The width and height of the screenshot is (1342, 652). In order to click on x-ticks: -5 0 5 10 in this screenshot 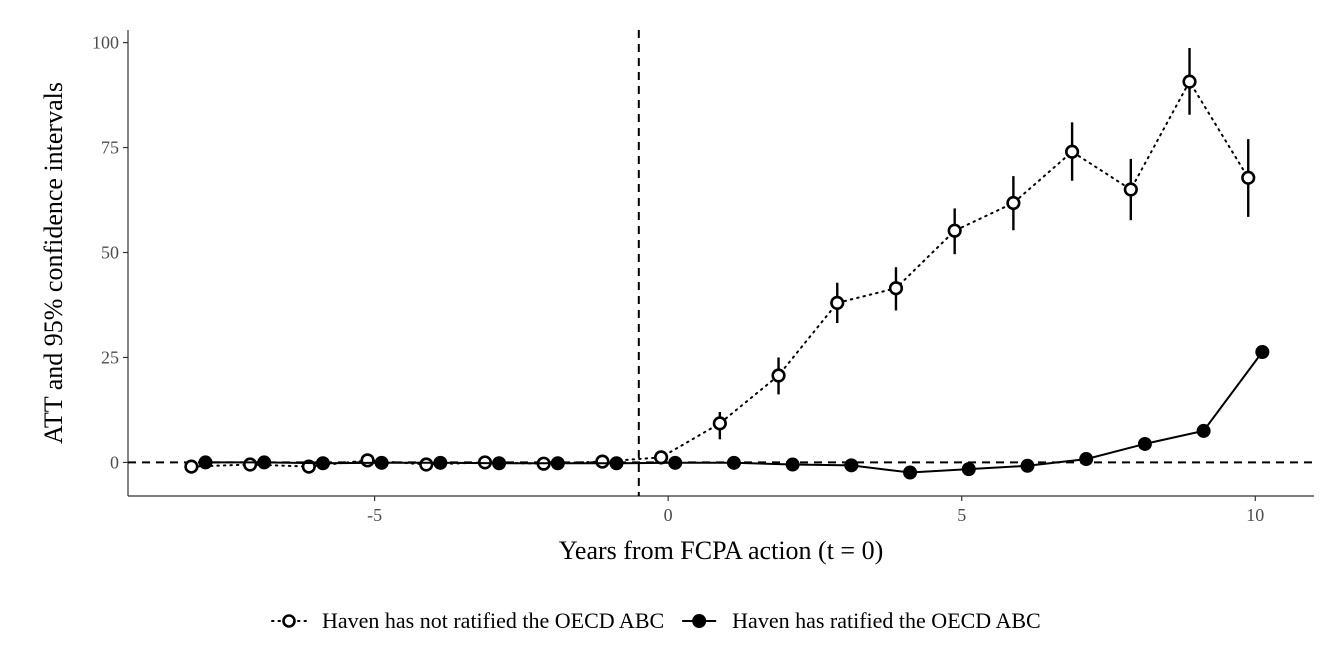, I will do `click(815, 510)`.